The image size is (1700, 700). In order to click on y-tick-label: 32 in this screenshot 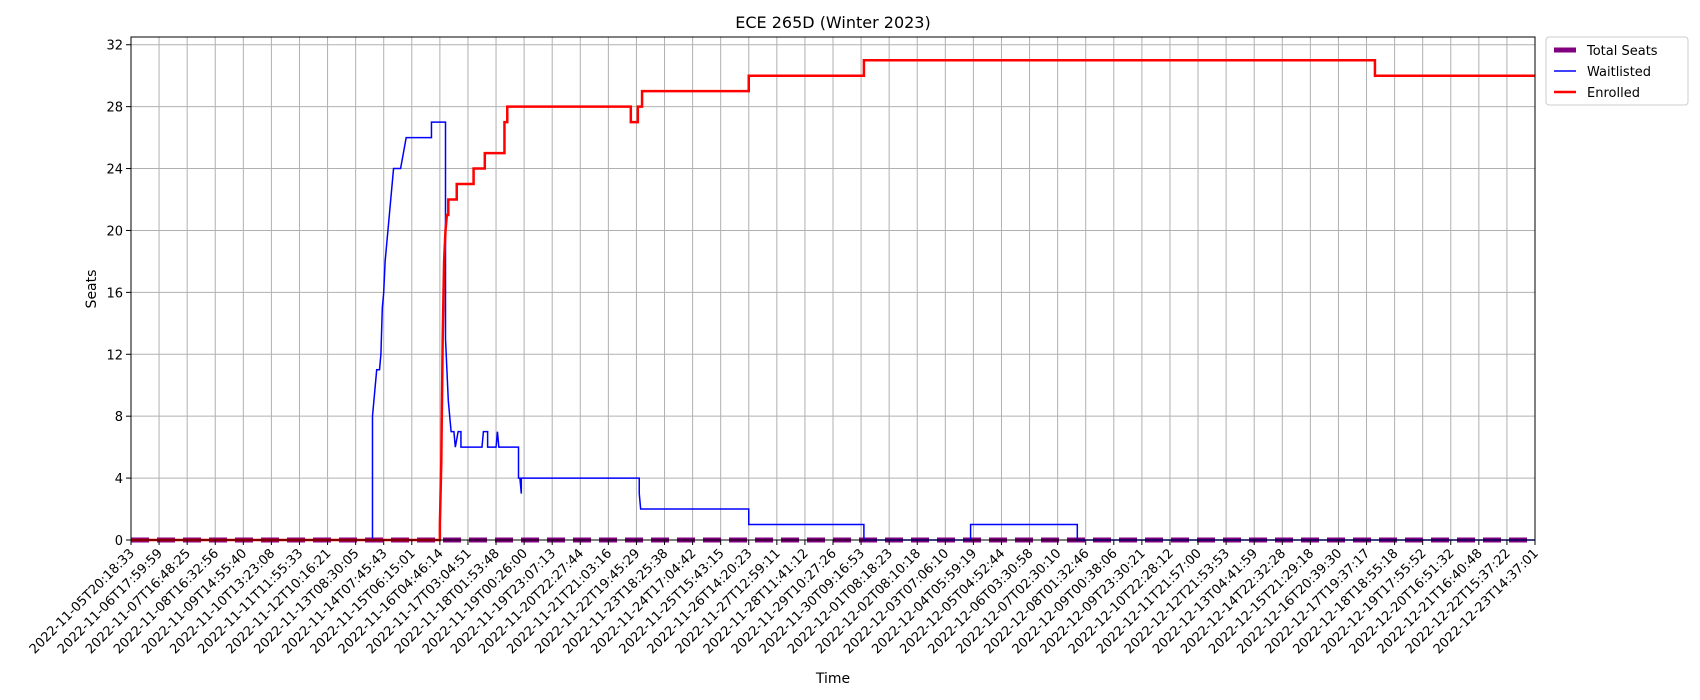, I will do `click(114, 46)`.